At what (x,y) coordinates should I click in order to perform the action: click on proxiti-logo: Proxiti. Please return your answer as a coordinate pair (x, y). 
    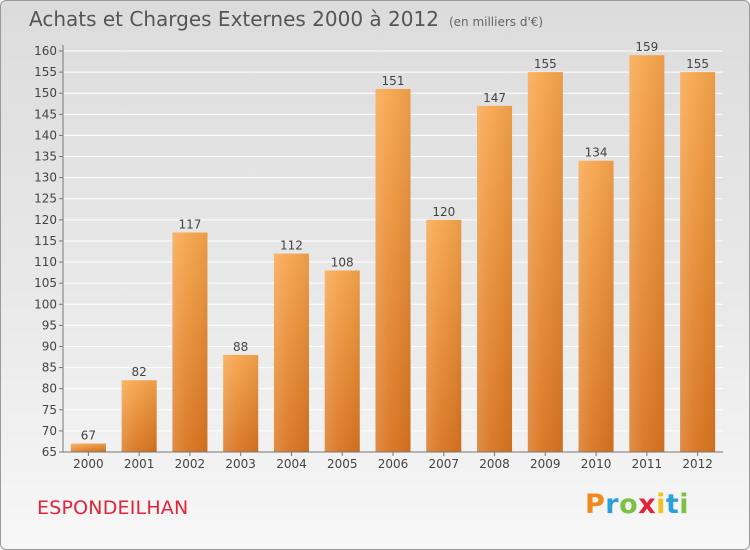
    Looking at the image, I should click on (637, 504).